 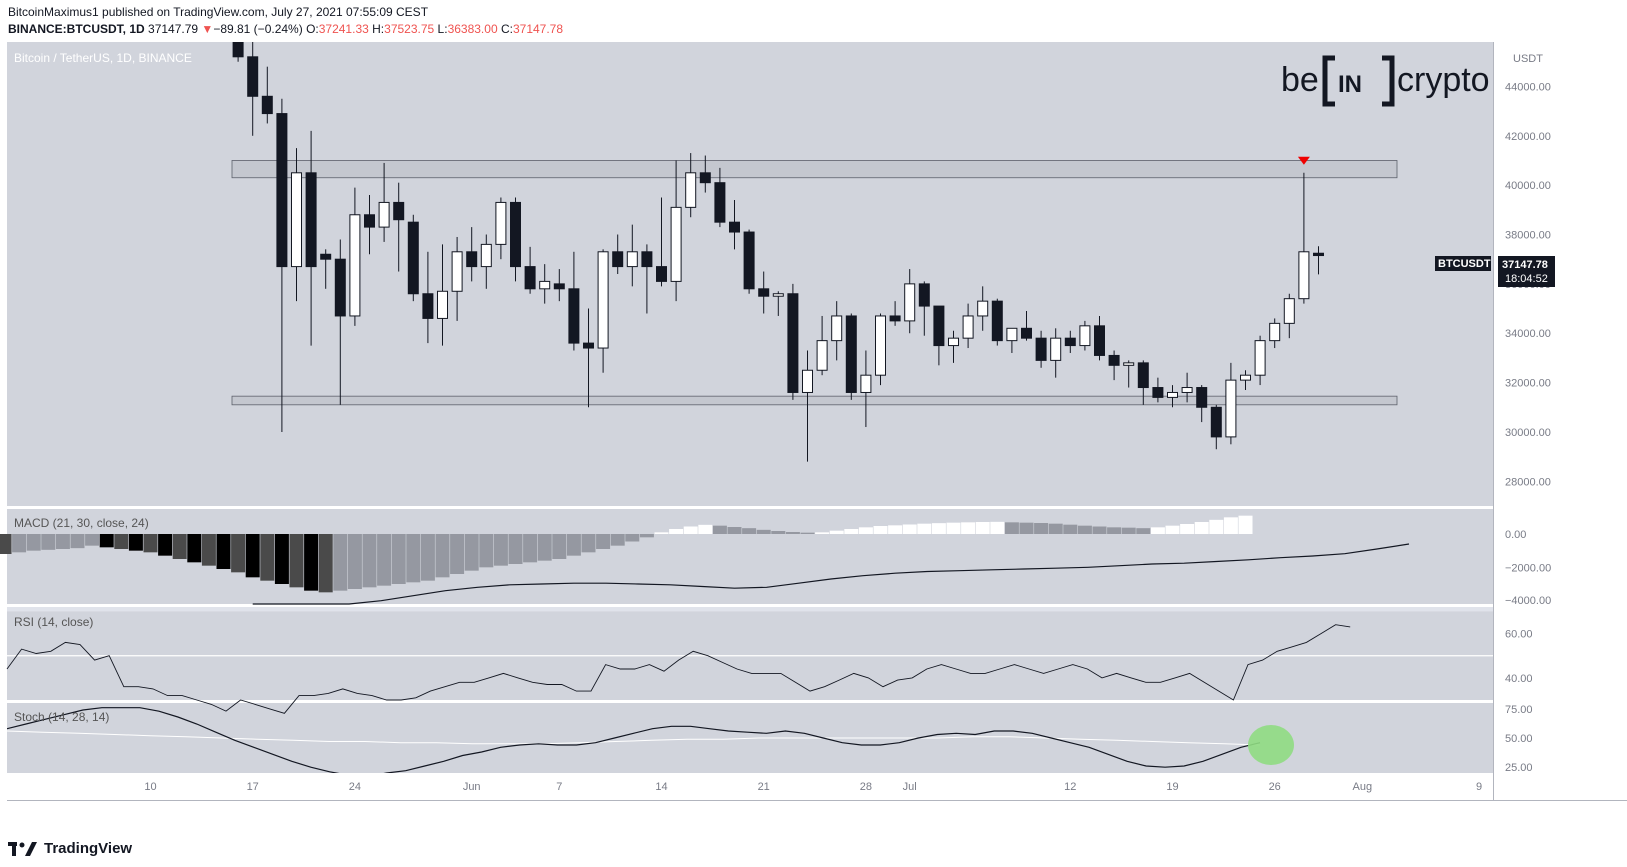 What do you see at coordinates (1463, 263) in the screenshot?
I see `symbol-tag-bg` at bounding box center [1463, 263].